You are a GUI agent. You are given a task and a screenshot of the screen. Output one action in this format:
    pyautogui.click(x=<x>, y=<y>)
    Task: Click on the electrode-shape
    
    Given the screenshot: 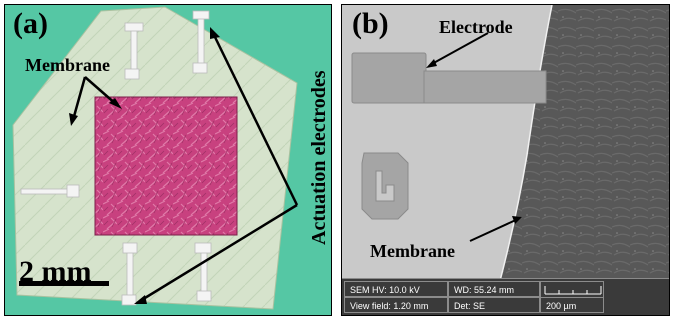 What is the action you would take?
    pyautogui.click(x=449, y=78)
    